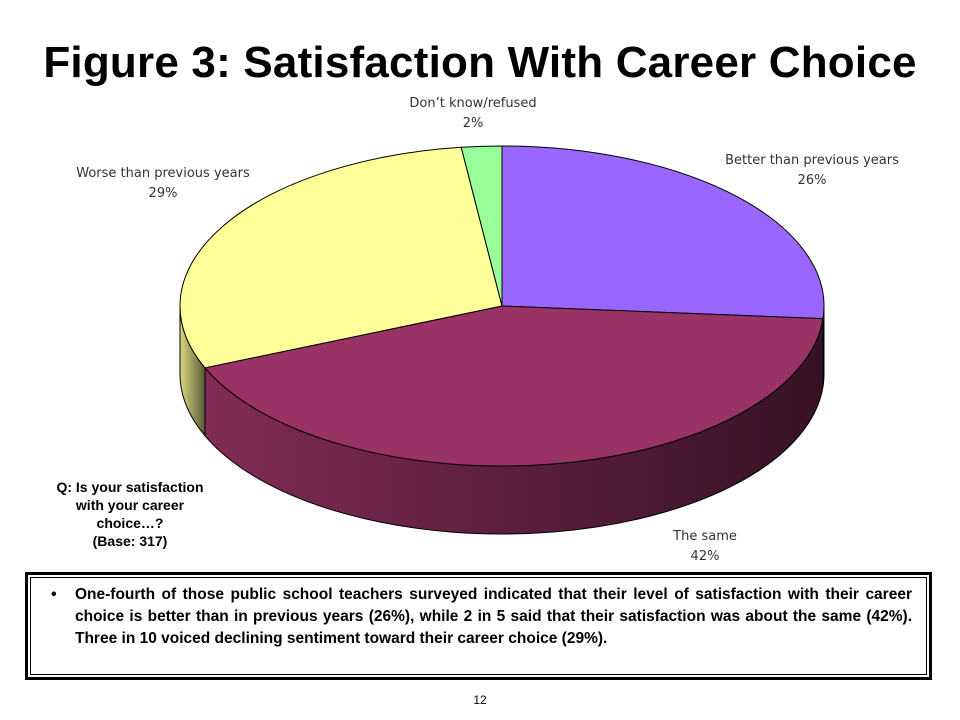 This screenshot has width=960, height=720. Describe the element at coordinates (473, 123) in the screenshot. I see `slice-value-label: 2%` at that location.